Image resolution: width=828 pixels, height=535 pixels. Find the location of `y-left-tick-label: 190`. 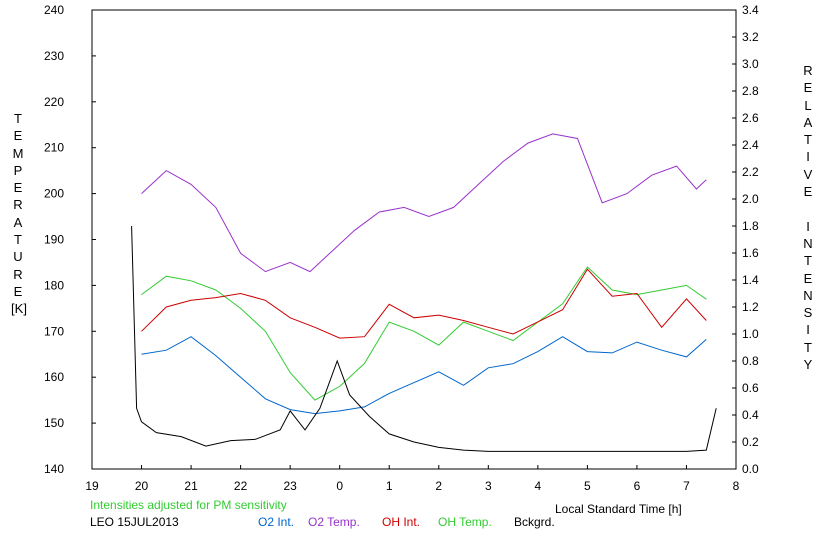

y-left-tick-label: 190 is located at coordinates (54, 240).